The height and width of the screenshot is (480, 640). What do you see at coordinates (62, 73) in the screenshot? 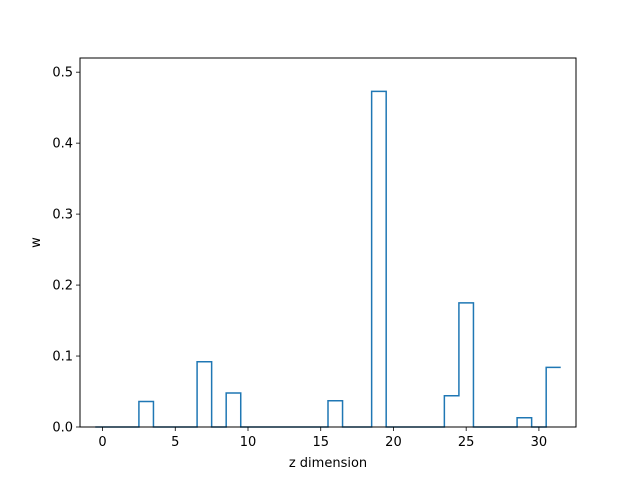
I see `y-tick-label: 0.5` at bounding box center [62, 73].